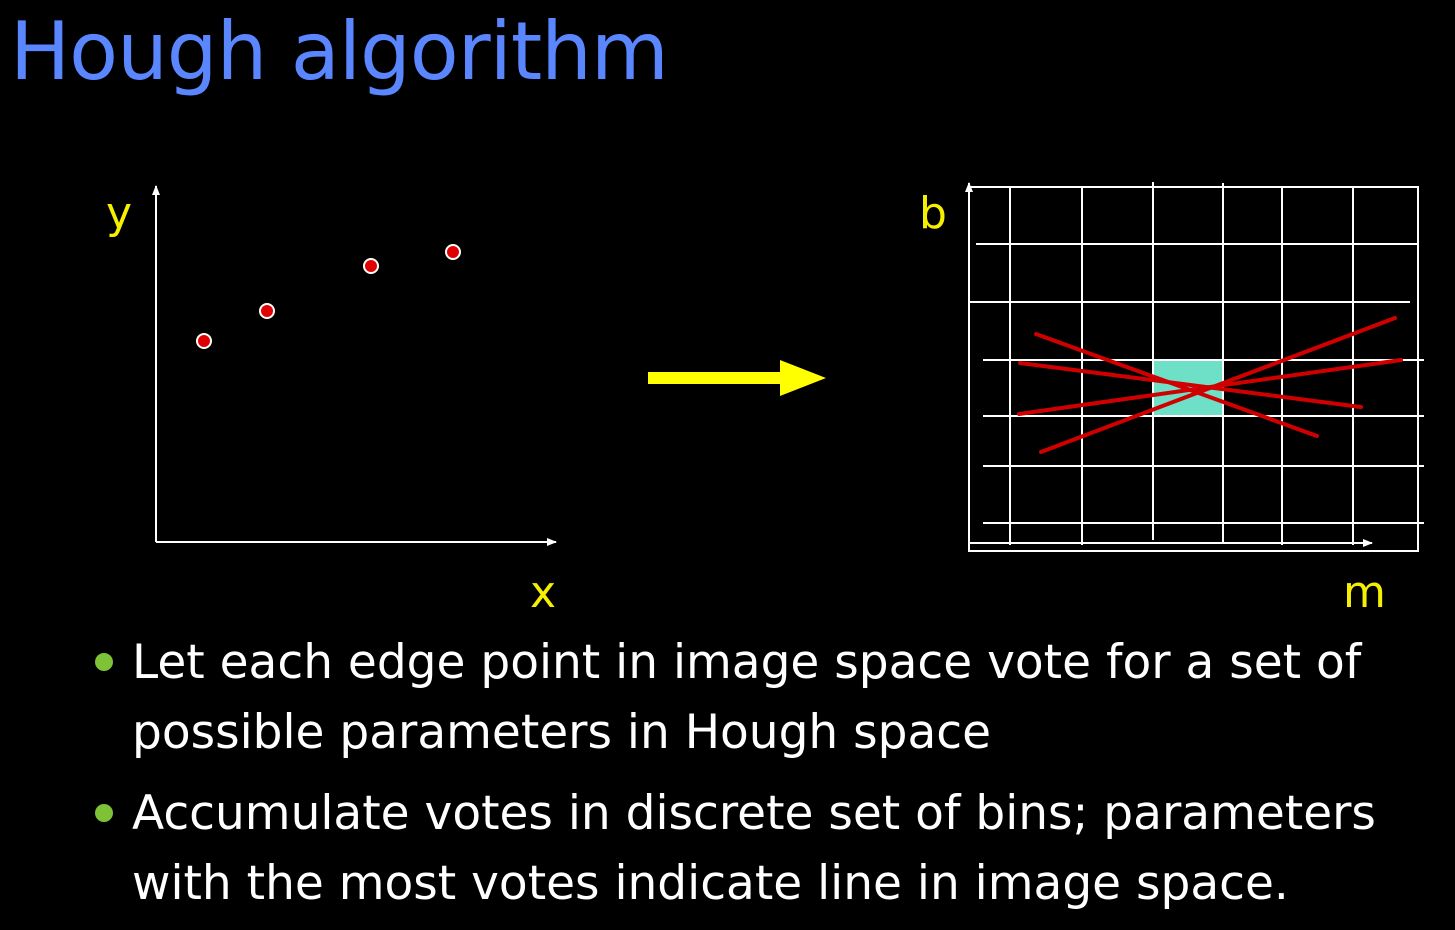 The height and width of the screenshot is (930, 1455). Describe the element at coordinates (328, 296) in the screenshot. I see `edge-points` at that location.